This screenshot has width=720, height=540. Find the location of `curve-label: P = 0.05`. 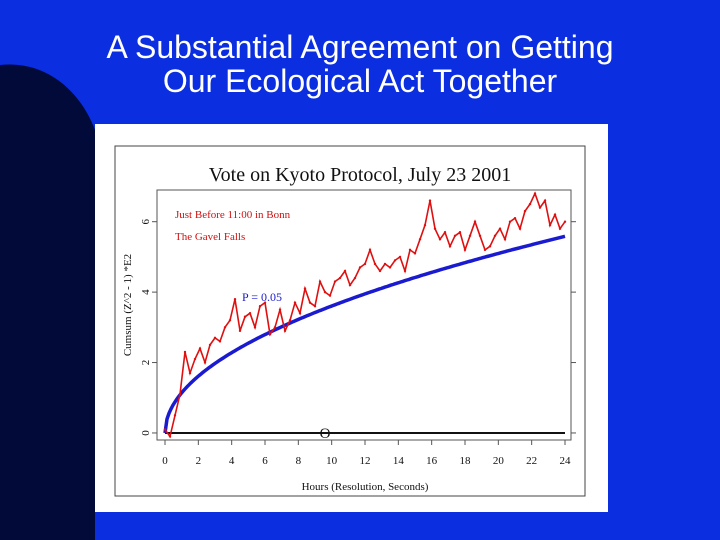

curve-label: P = 0.05 is located at coordinates (262, 297).